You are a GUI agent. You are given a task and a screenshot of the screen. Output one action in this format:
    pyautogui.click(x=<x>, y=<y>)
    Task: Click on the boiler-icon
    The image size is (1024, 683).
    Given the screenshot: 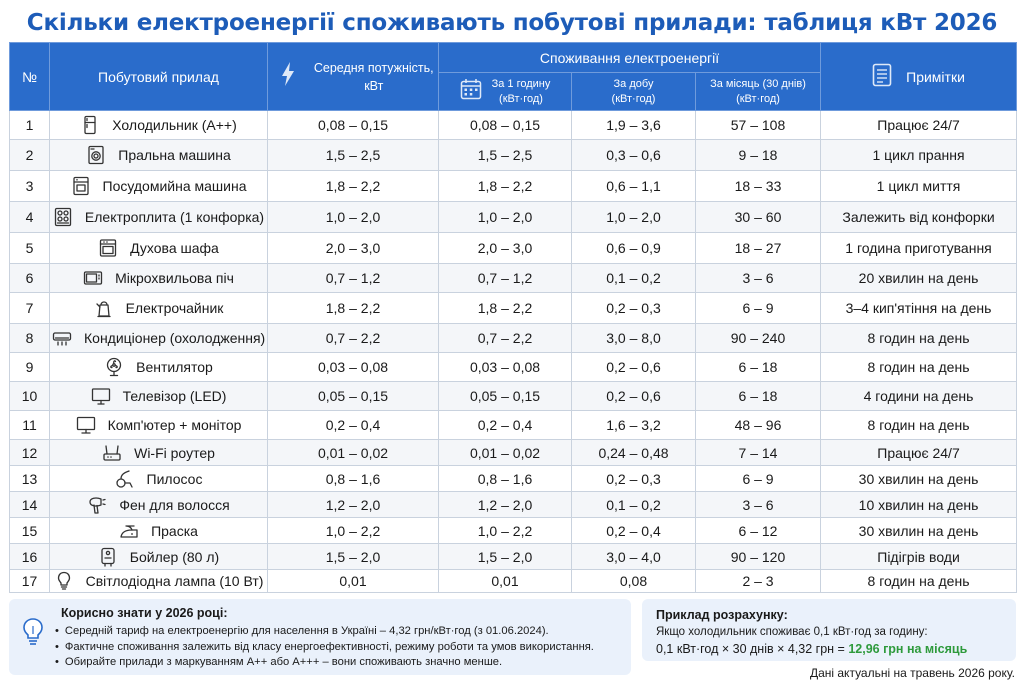 What is the action you would take?
    pyautogui.click(x=108, y=557)
    